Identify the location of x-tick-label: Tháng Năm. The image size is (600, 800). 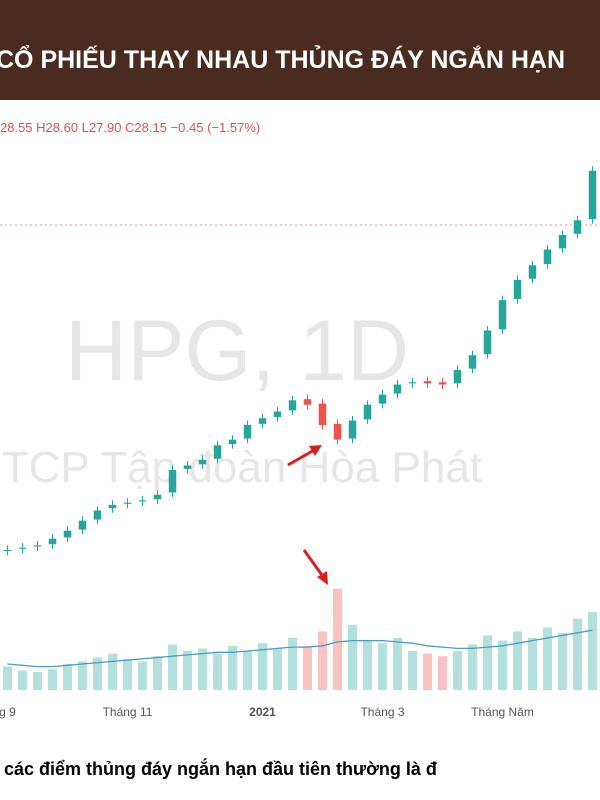
(502, 712).